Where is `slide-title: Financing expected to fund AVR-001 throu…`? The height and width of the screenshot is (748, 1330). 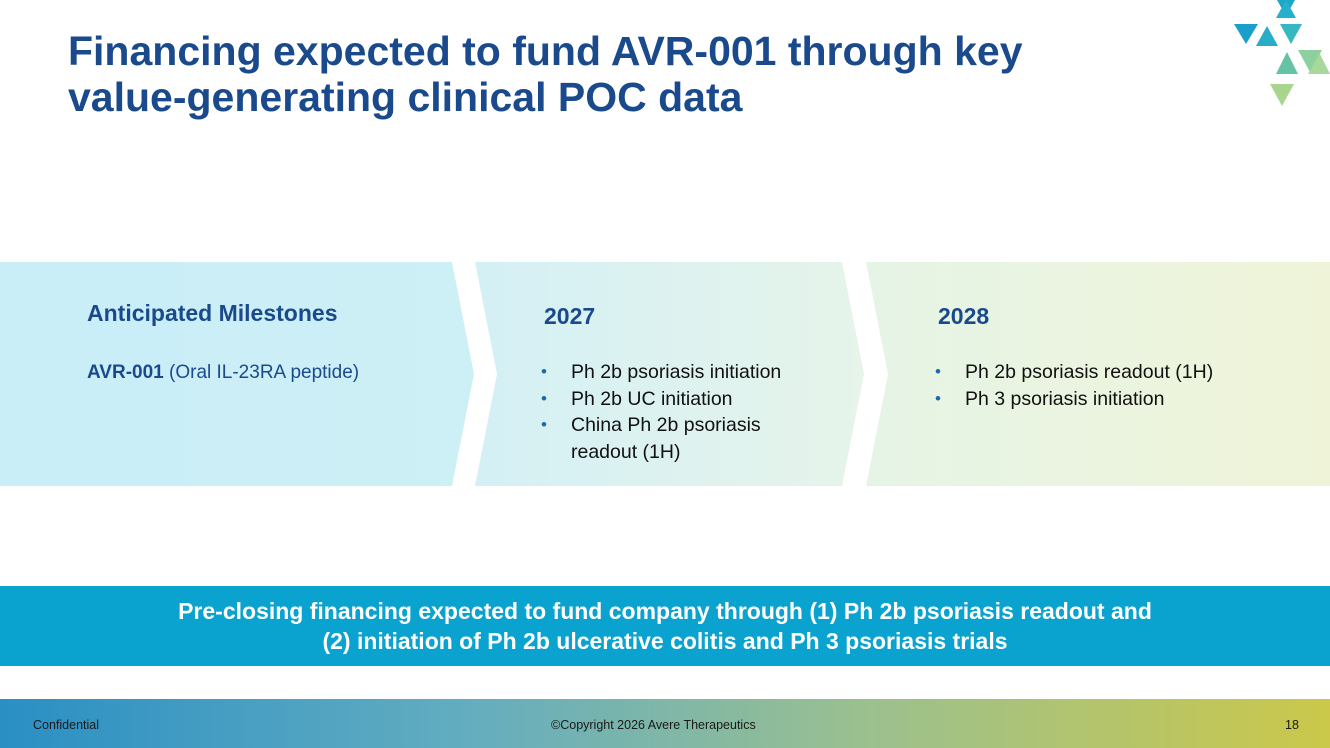
slide-title: Financing expected to fund AVR-001 throu… is located at coordinates (628, 74).